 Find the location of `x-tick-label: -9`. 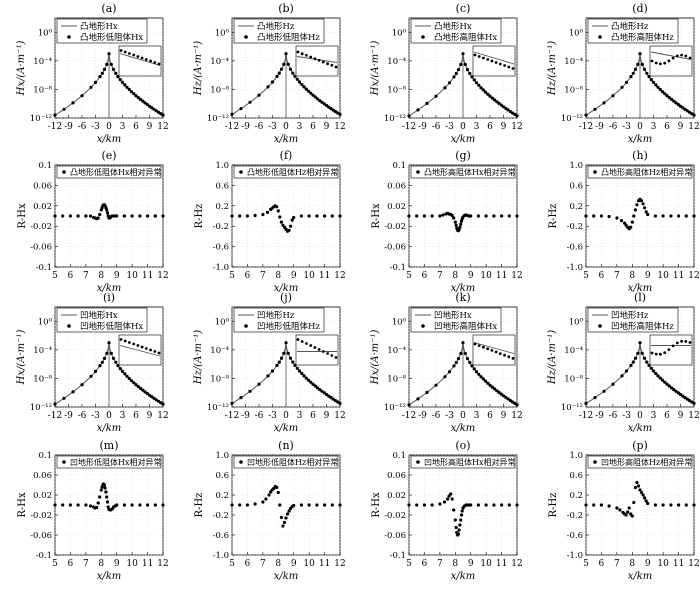

x-tick-label: -9 is located at coordinates (68, 127).